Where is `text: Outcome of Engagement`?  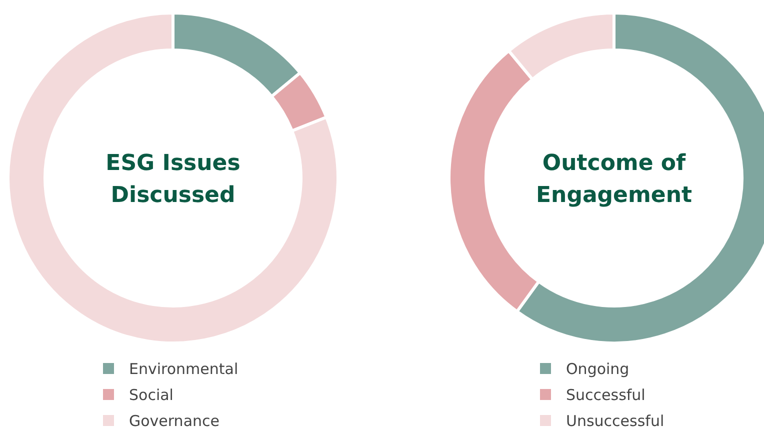
text: Outcome of Engagement is located at coordinates (614, 179).